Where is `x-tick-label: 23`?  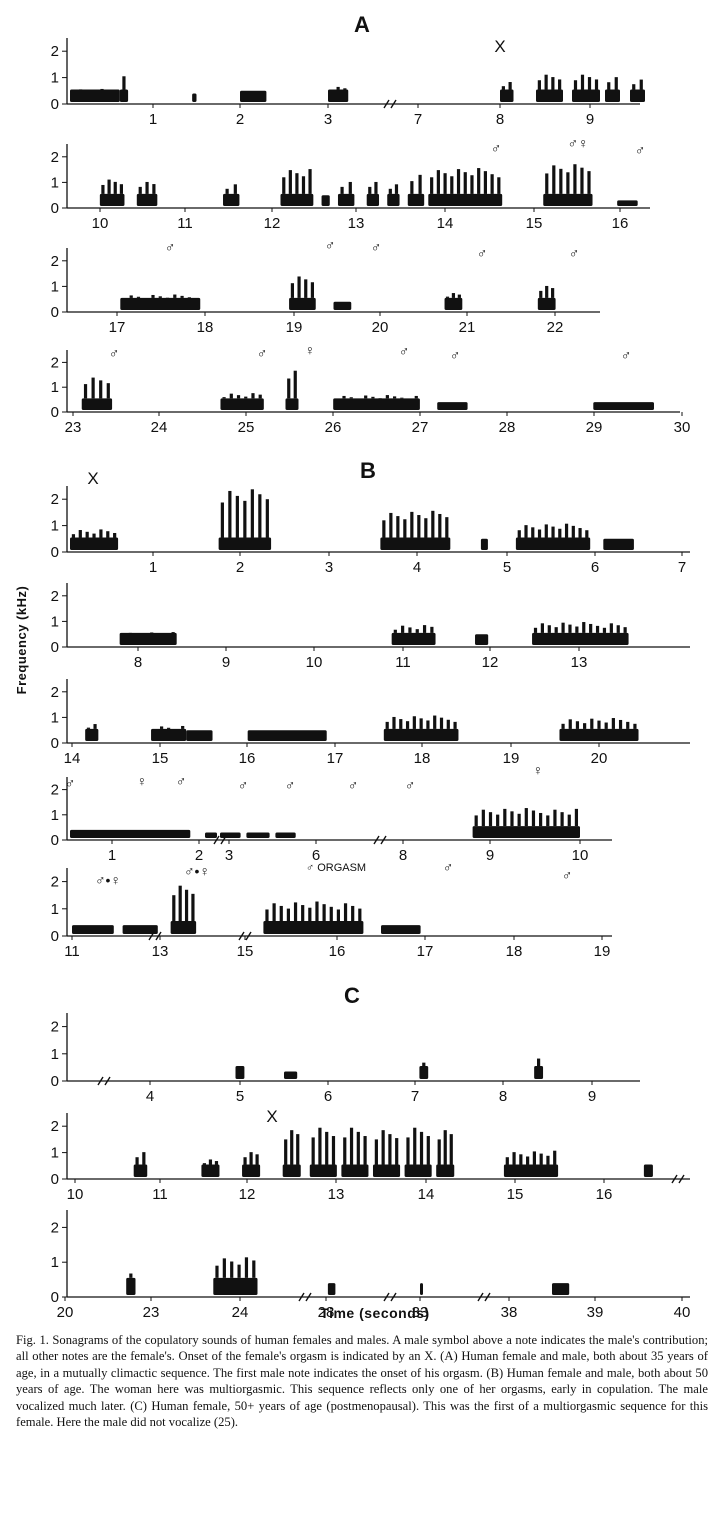
x-tick-label: 23 is located at coordinates (73, 427).